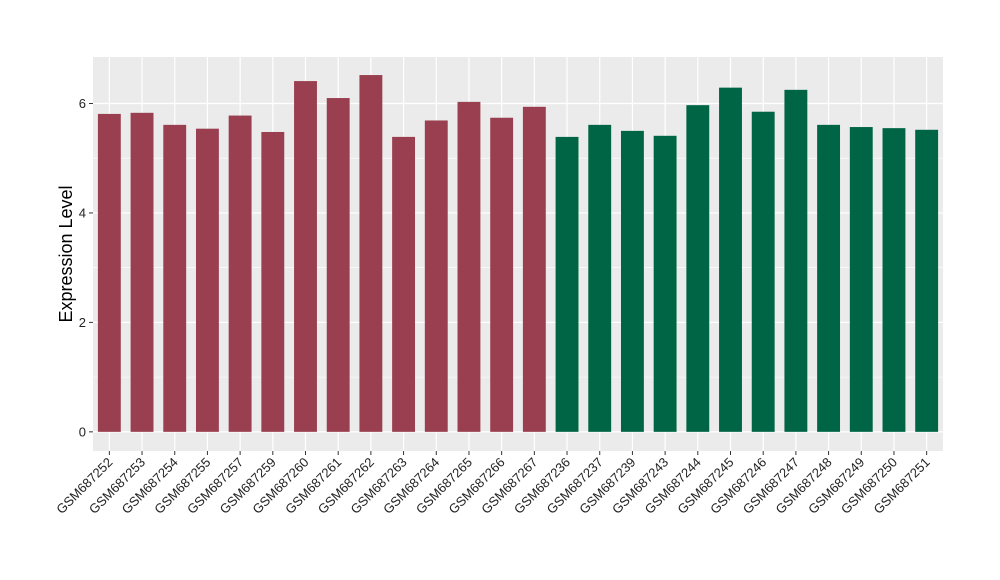 This screenshot has height=580, width=1000. I want to click on y-axis-title: Expression Level, so click(66, 253).